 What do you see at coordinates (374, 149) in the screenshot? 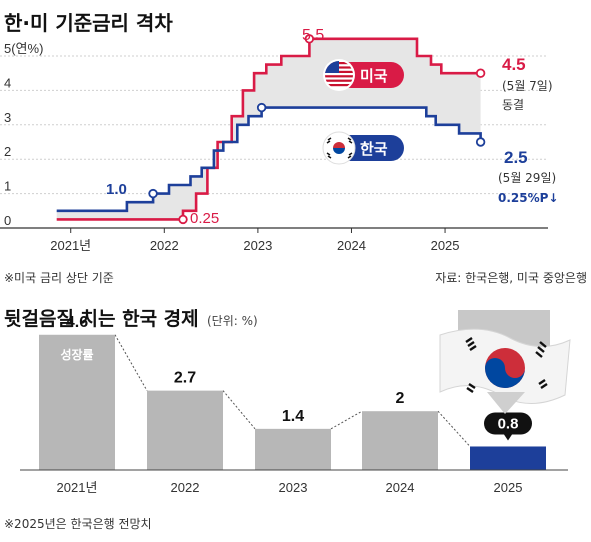
I see `kr-badge-label: 한국` at bounding box center [374, 149].